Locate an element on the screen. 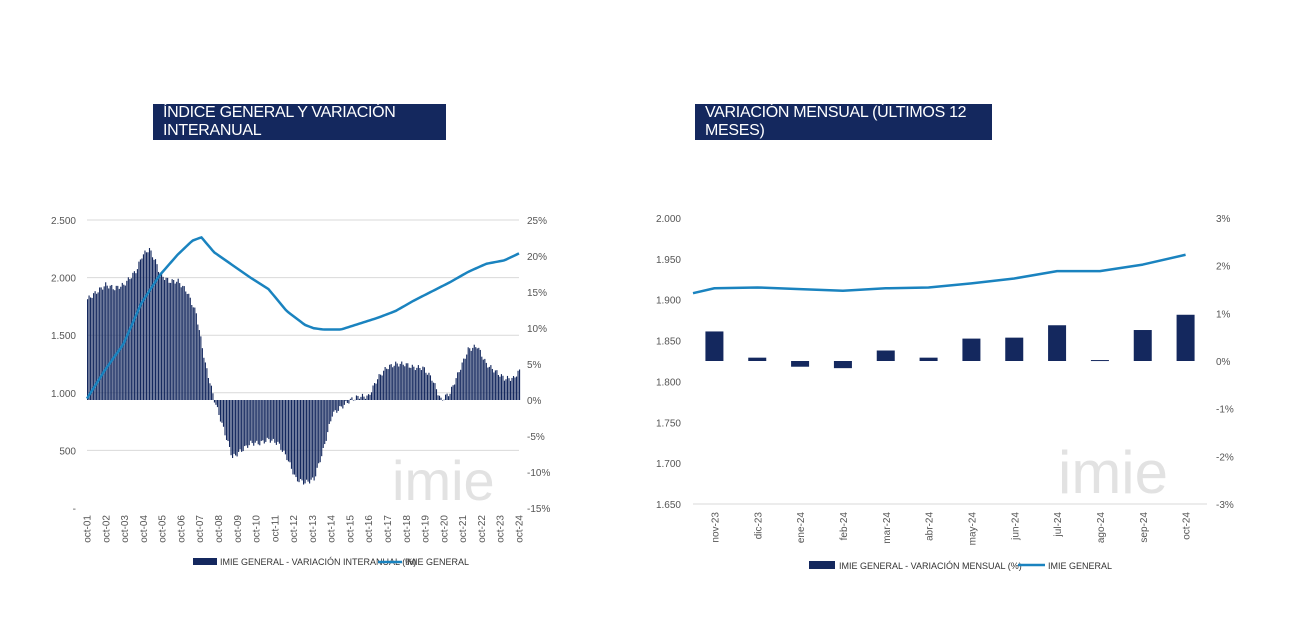  y-right-tick-label: -15% is located at coordinates (538, 509).